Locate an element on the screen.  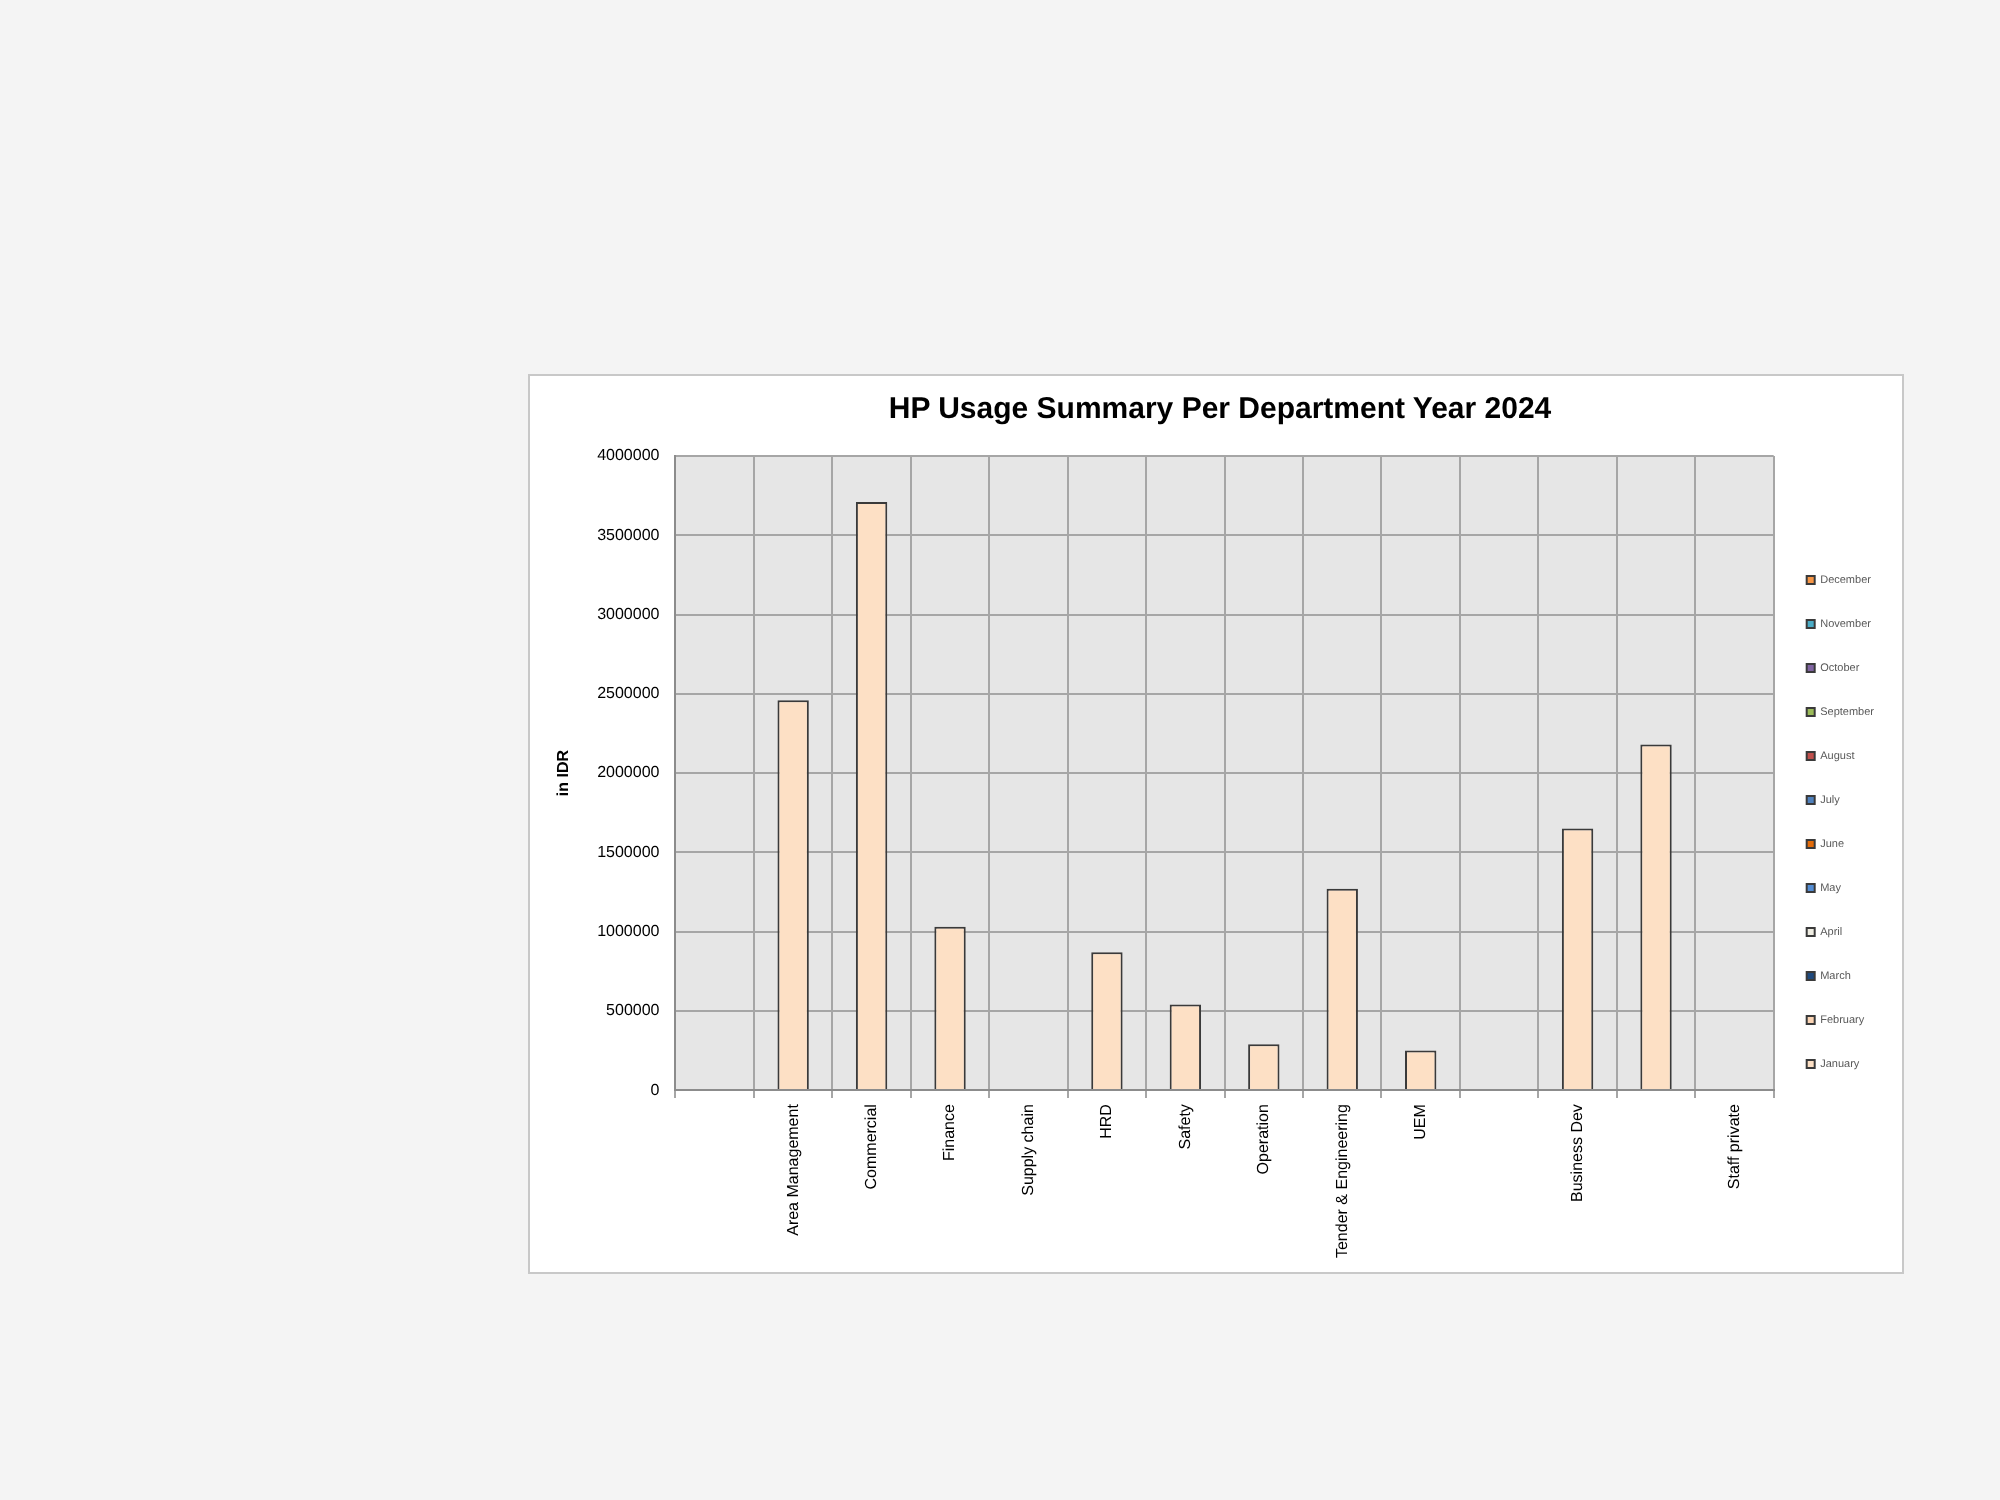
x-tick-label: Operation is located at coordinates (1263, 1139).